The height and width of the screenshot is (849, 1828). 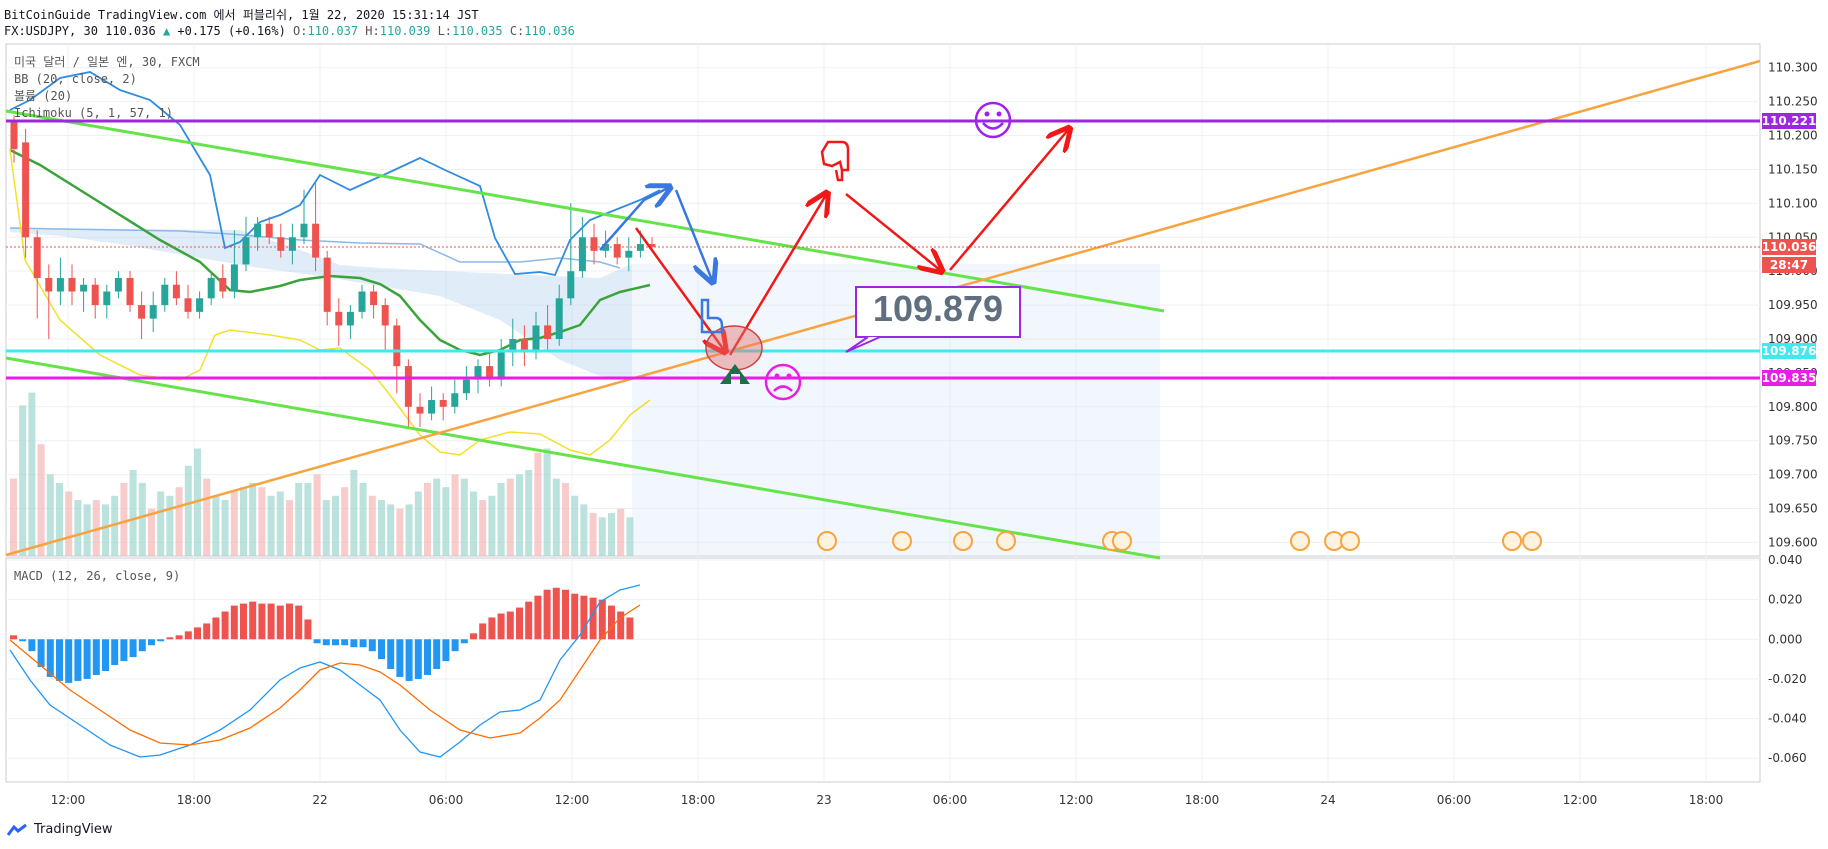 What do you see at coordinates (405, 31) in the screenshot?
I see `high-value: 110.039` at bounding box center [405, 31].